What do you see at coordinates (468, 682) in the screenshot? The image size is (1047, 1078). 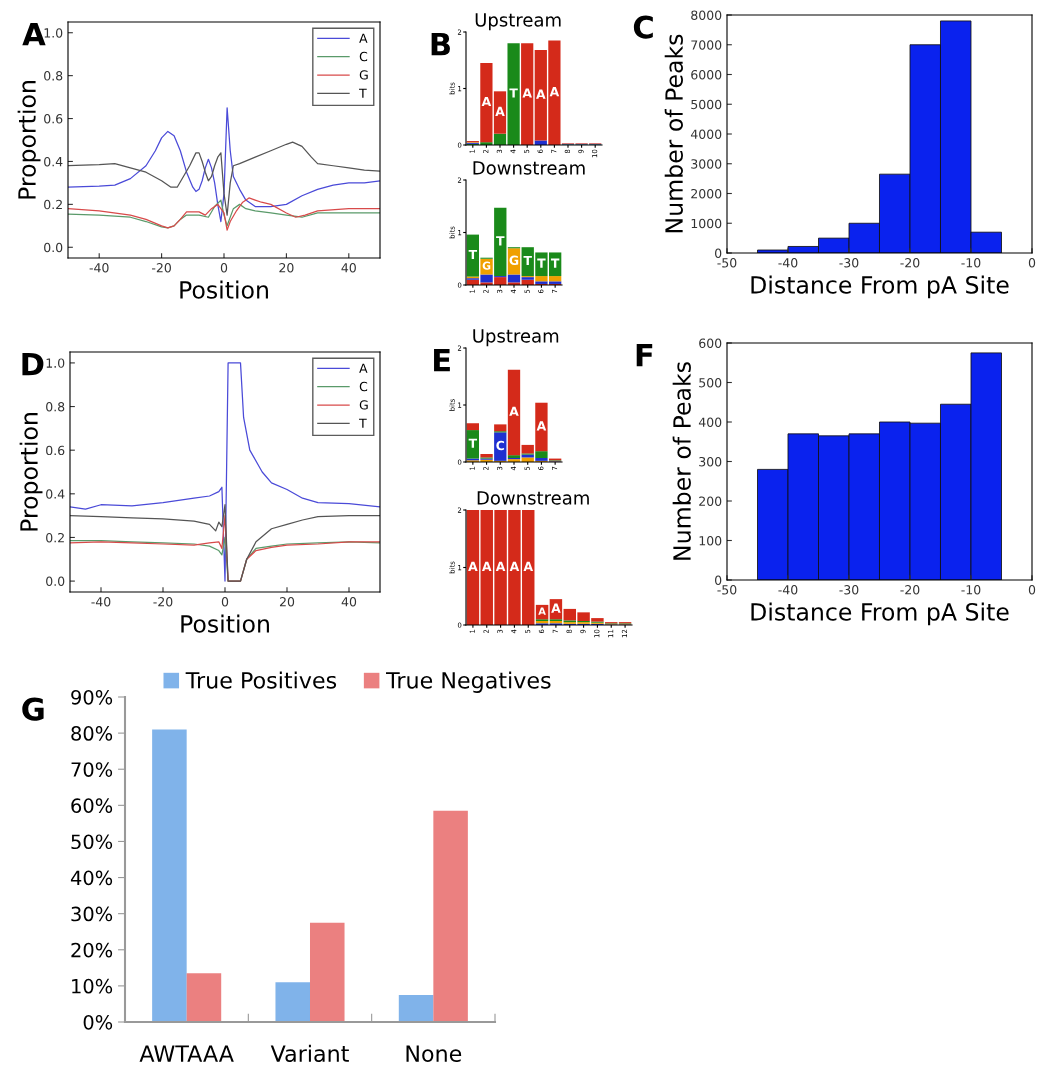 I see `legend-label: True Negatives` at bounding box center [468, 682].